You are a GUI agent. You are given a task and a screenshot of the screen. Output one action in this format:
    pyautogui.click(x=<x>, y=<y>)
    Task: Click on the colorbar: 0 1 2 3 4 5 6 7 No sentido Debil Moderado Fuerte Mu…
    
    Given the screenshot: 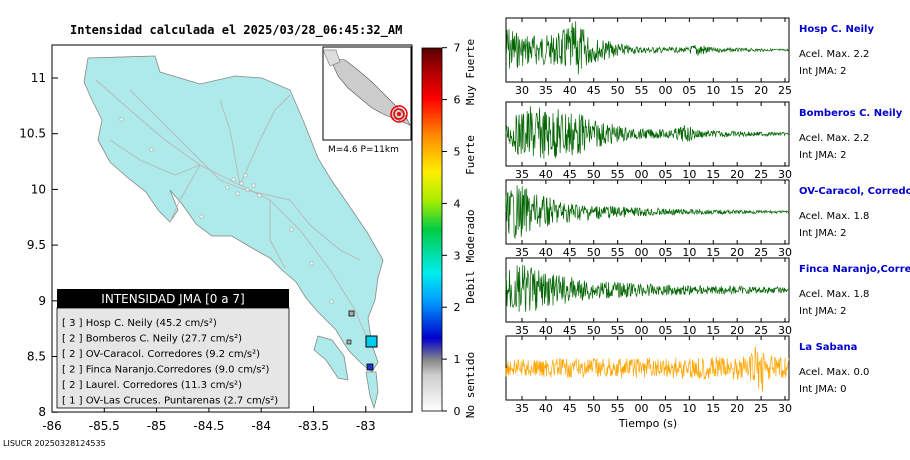 What is the action you would take?
    pyautogui.click(x=449, y=228)
    